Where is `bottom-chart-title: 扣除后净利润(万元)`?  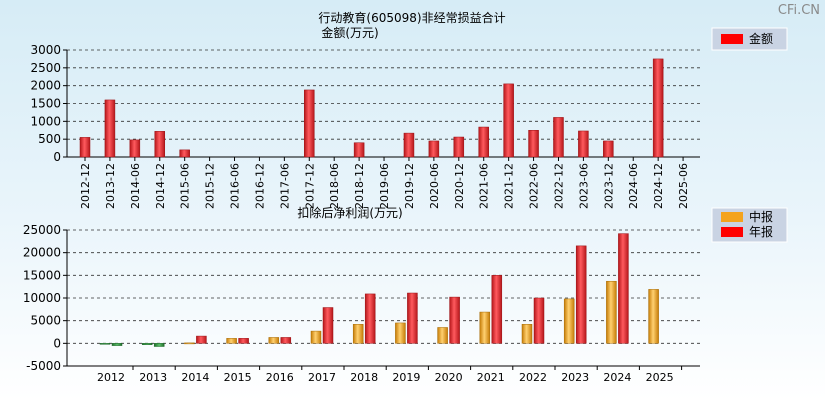
bottom-chart-title: 扣除后净利润(万元) is located at coordinates (349, 212).